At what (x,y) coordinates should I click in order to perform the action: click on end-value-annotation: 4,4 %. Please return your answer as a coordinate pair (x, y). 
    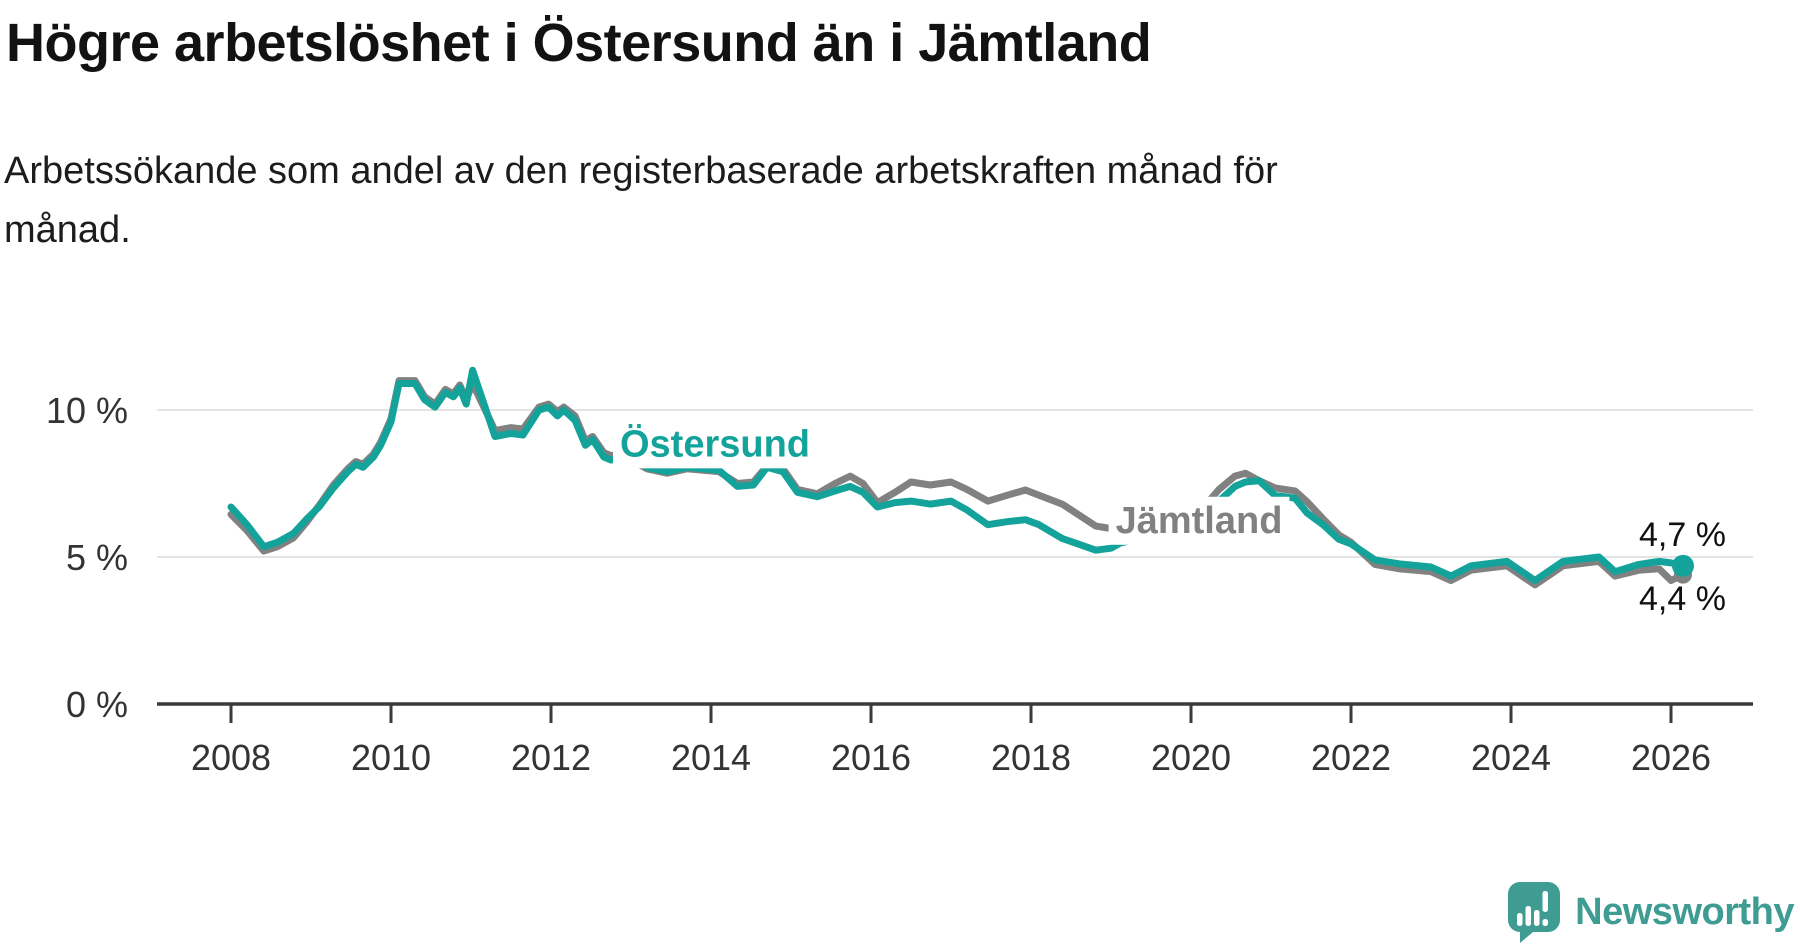
    Looking at the image, I should click on (1682, 599).